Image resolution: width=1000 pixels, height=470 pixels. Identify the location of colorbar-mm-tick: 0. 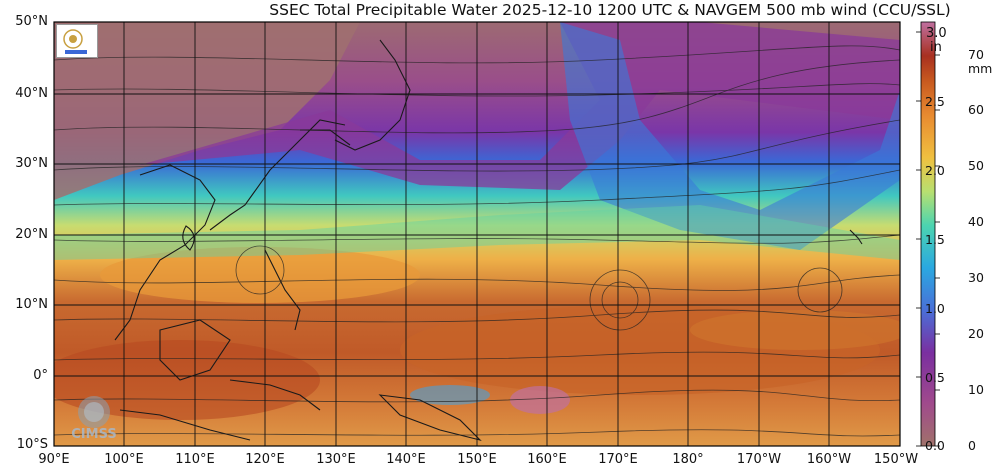
(972, 445).